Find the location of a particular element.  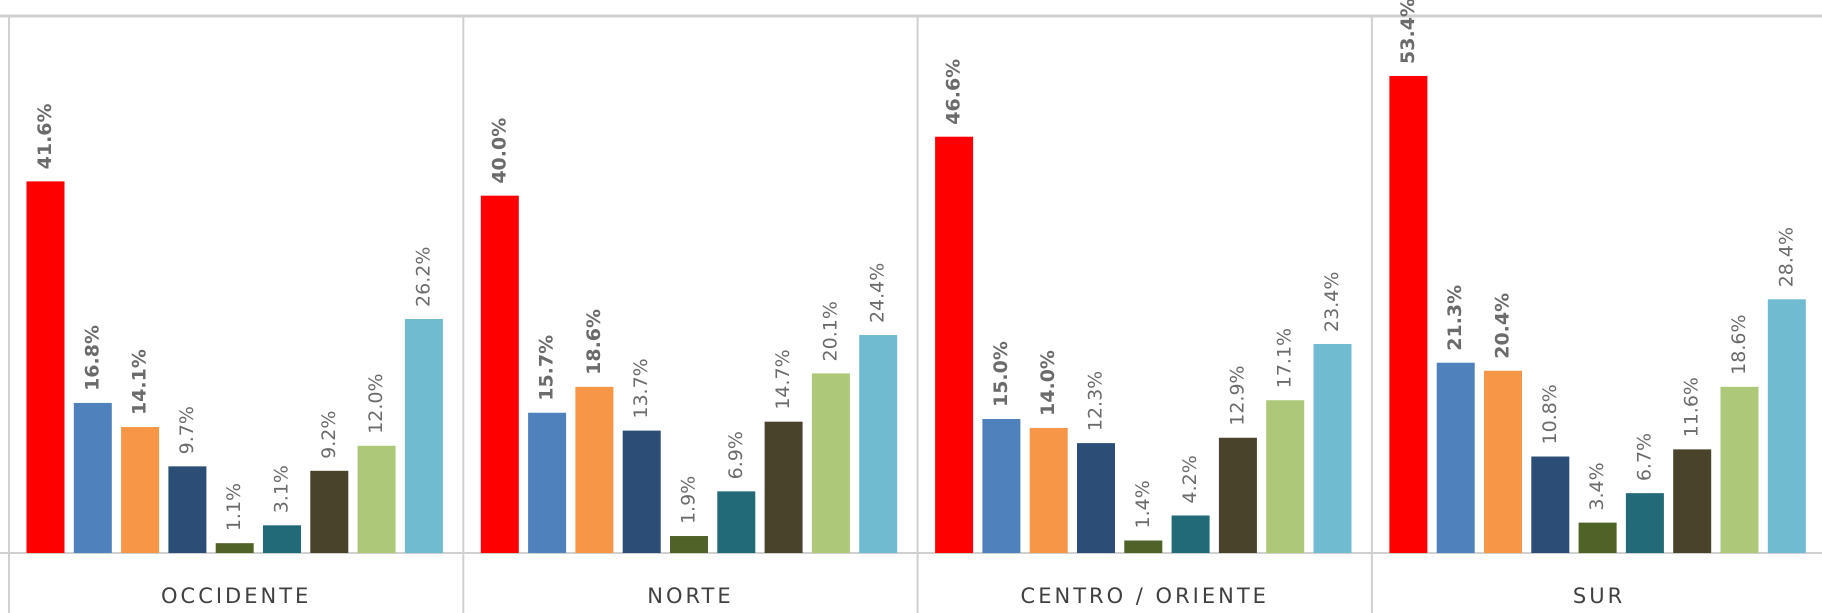

x-tick-label: NORTE is located at coordinates (690, 596).